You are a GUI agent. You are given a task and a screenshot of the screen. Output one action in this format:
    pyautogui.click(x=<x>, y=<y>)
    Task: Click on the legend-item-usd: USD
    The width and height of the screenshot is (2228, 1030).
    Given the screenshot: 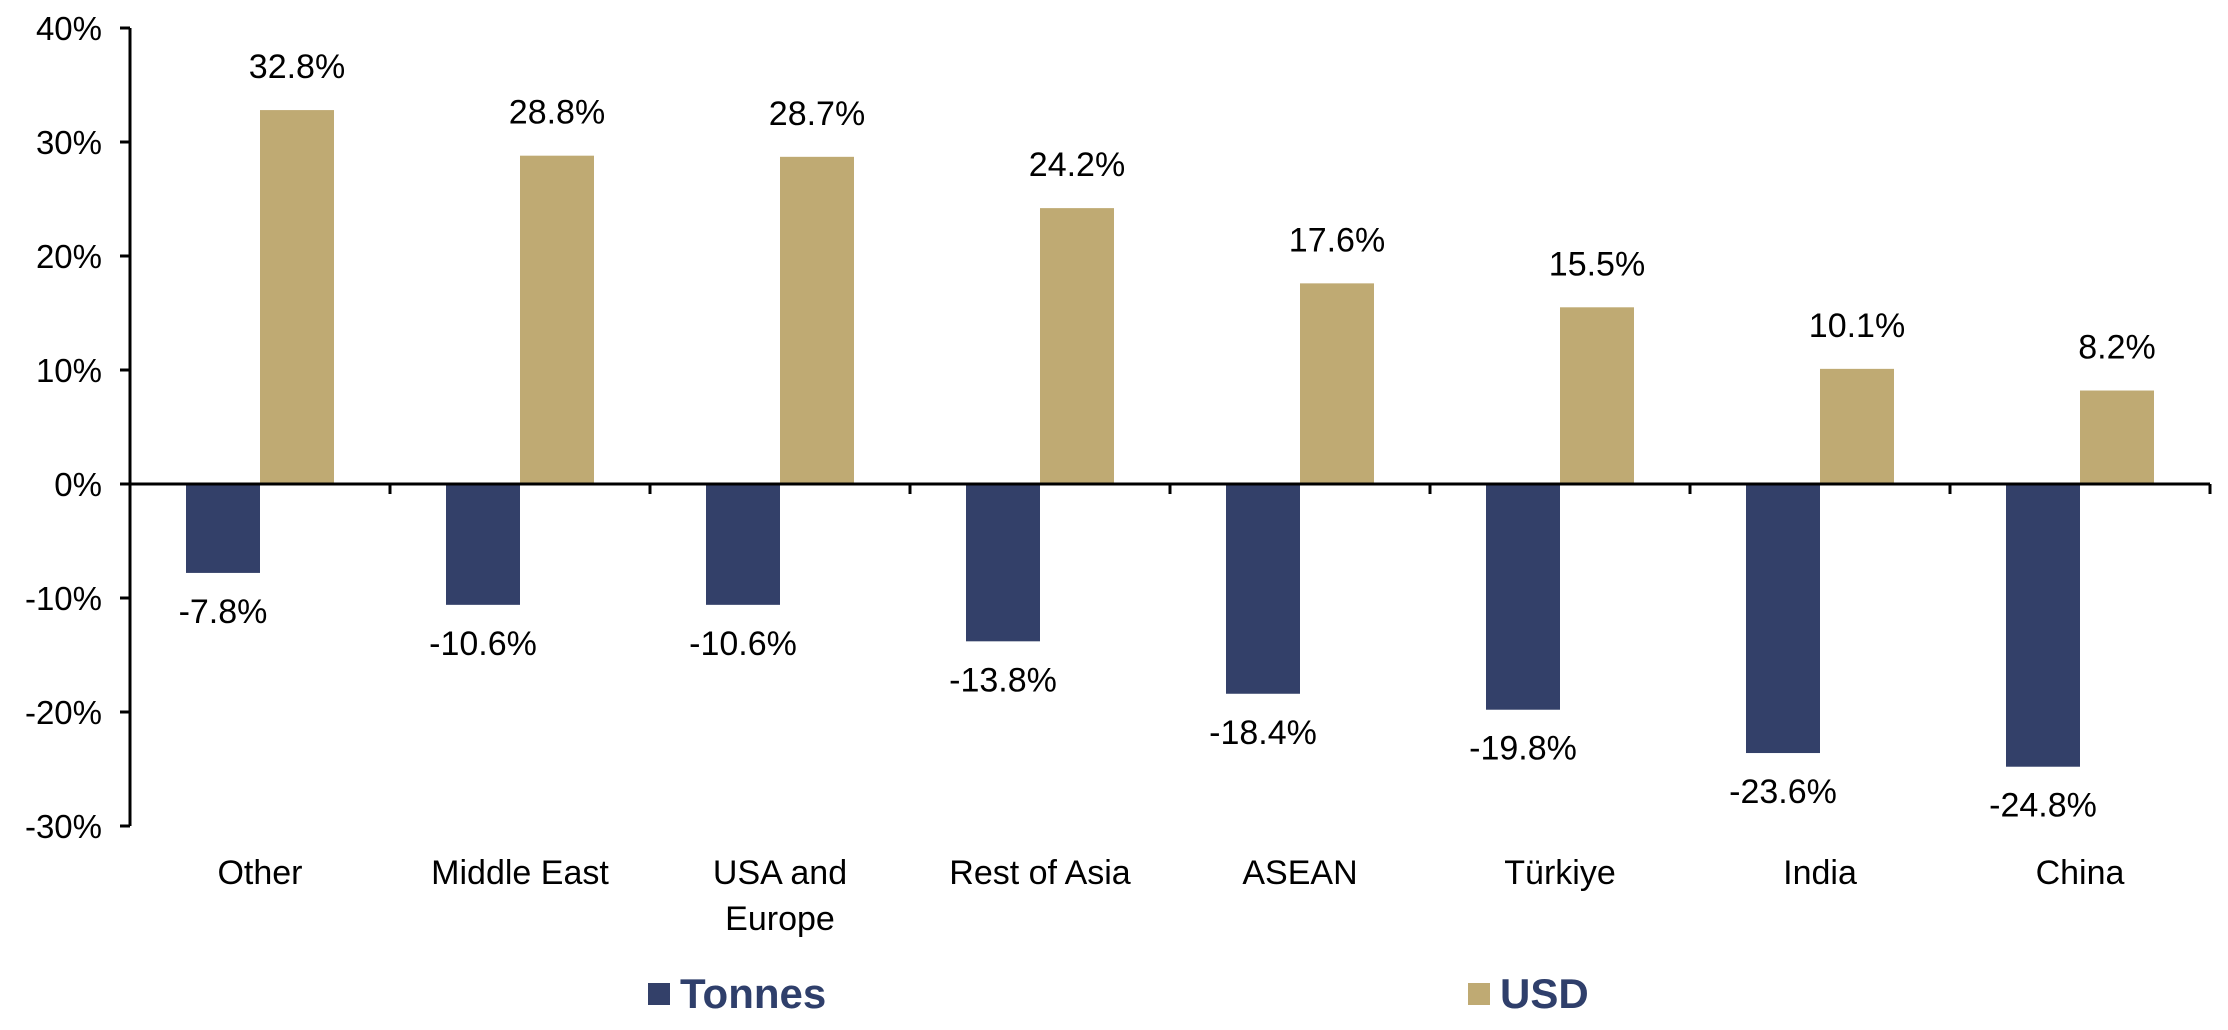 What is the action you would take?
    pyautogui.click(x=1528, y=994)
    